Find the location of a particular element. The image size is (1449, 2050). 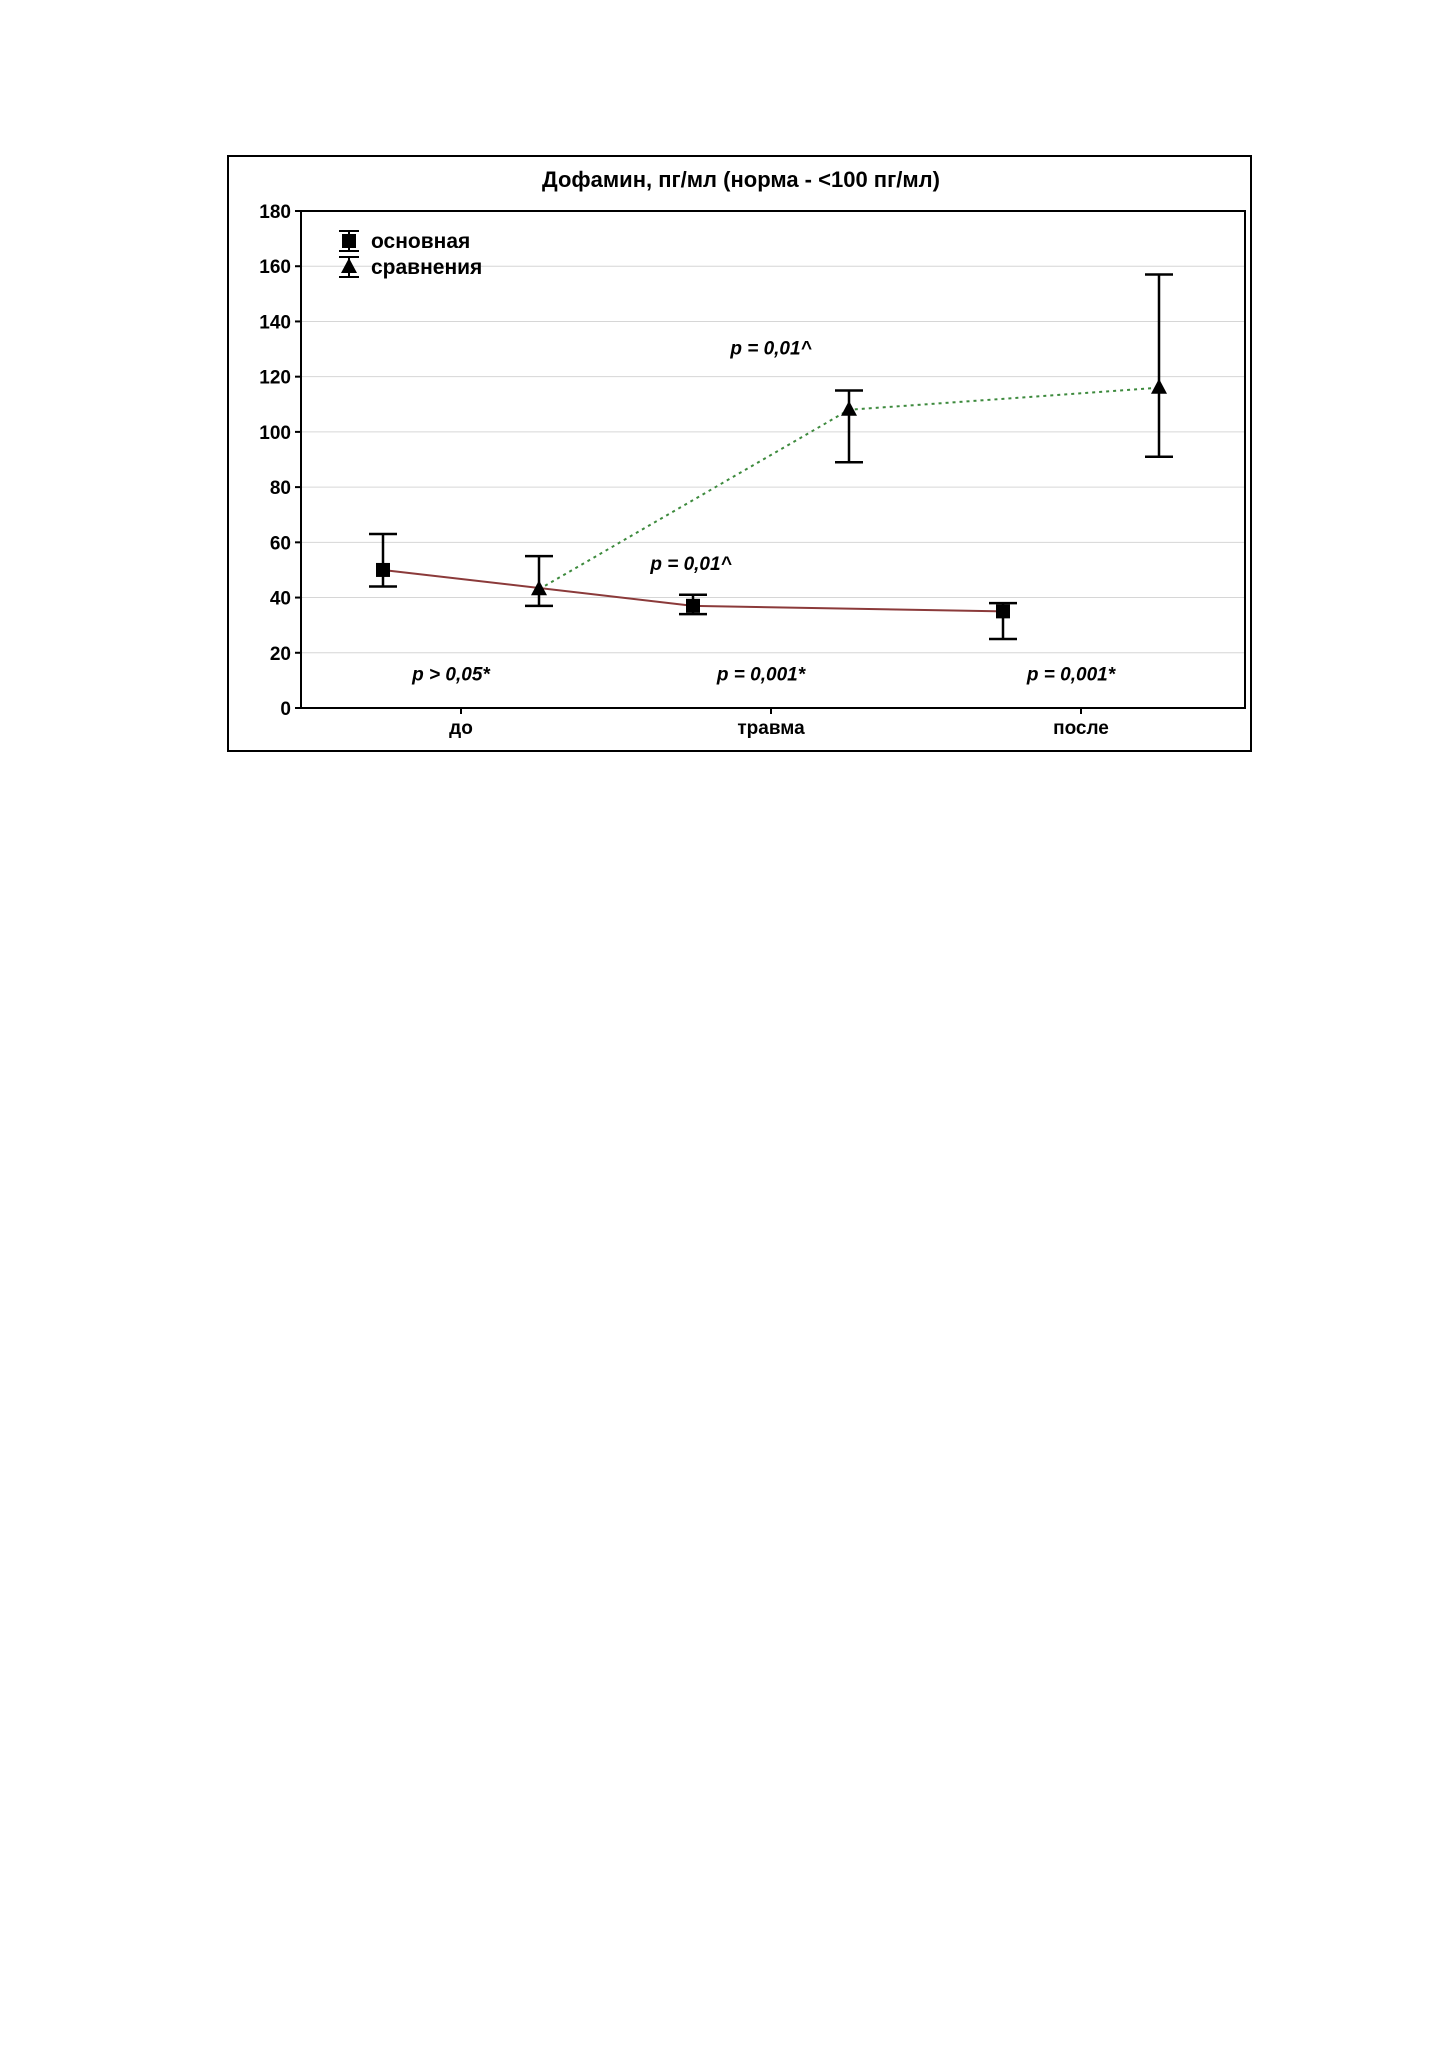

legend-label: основная is located at coordinates (420, 241).